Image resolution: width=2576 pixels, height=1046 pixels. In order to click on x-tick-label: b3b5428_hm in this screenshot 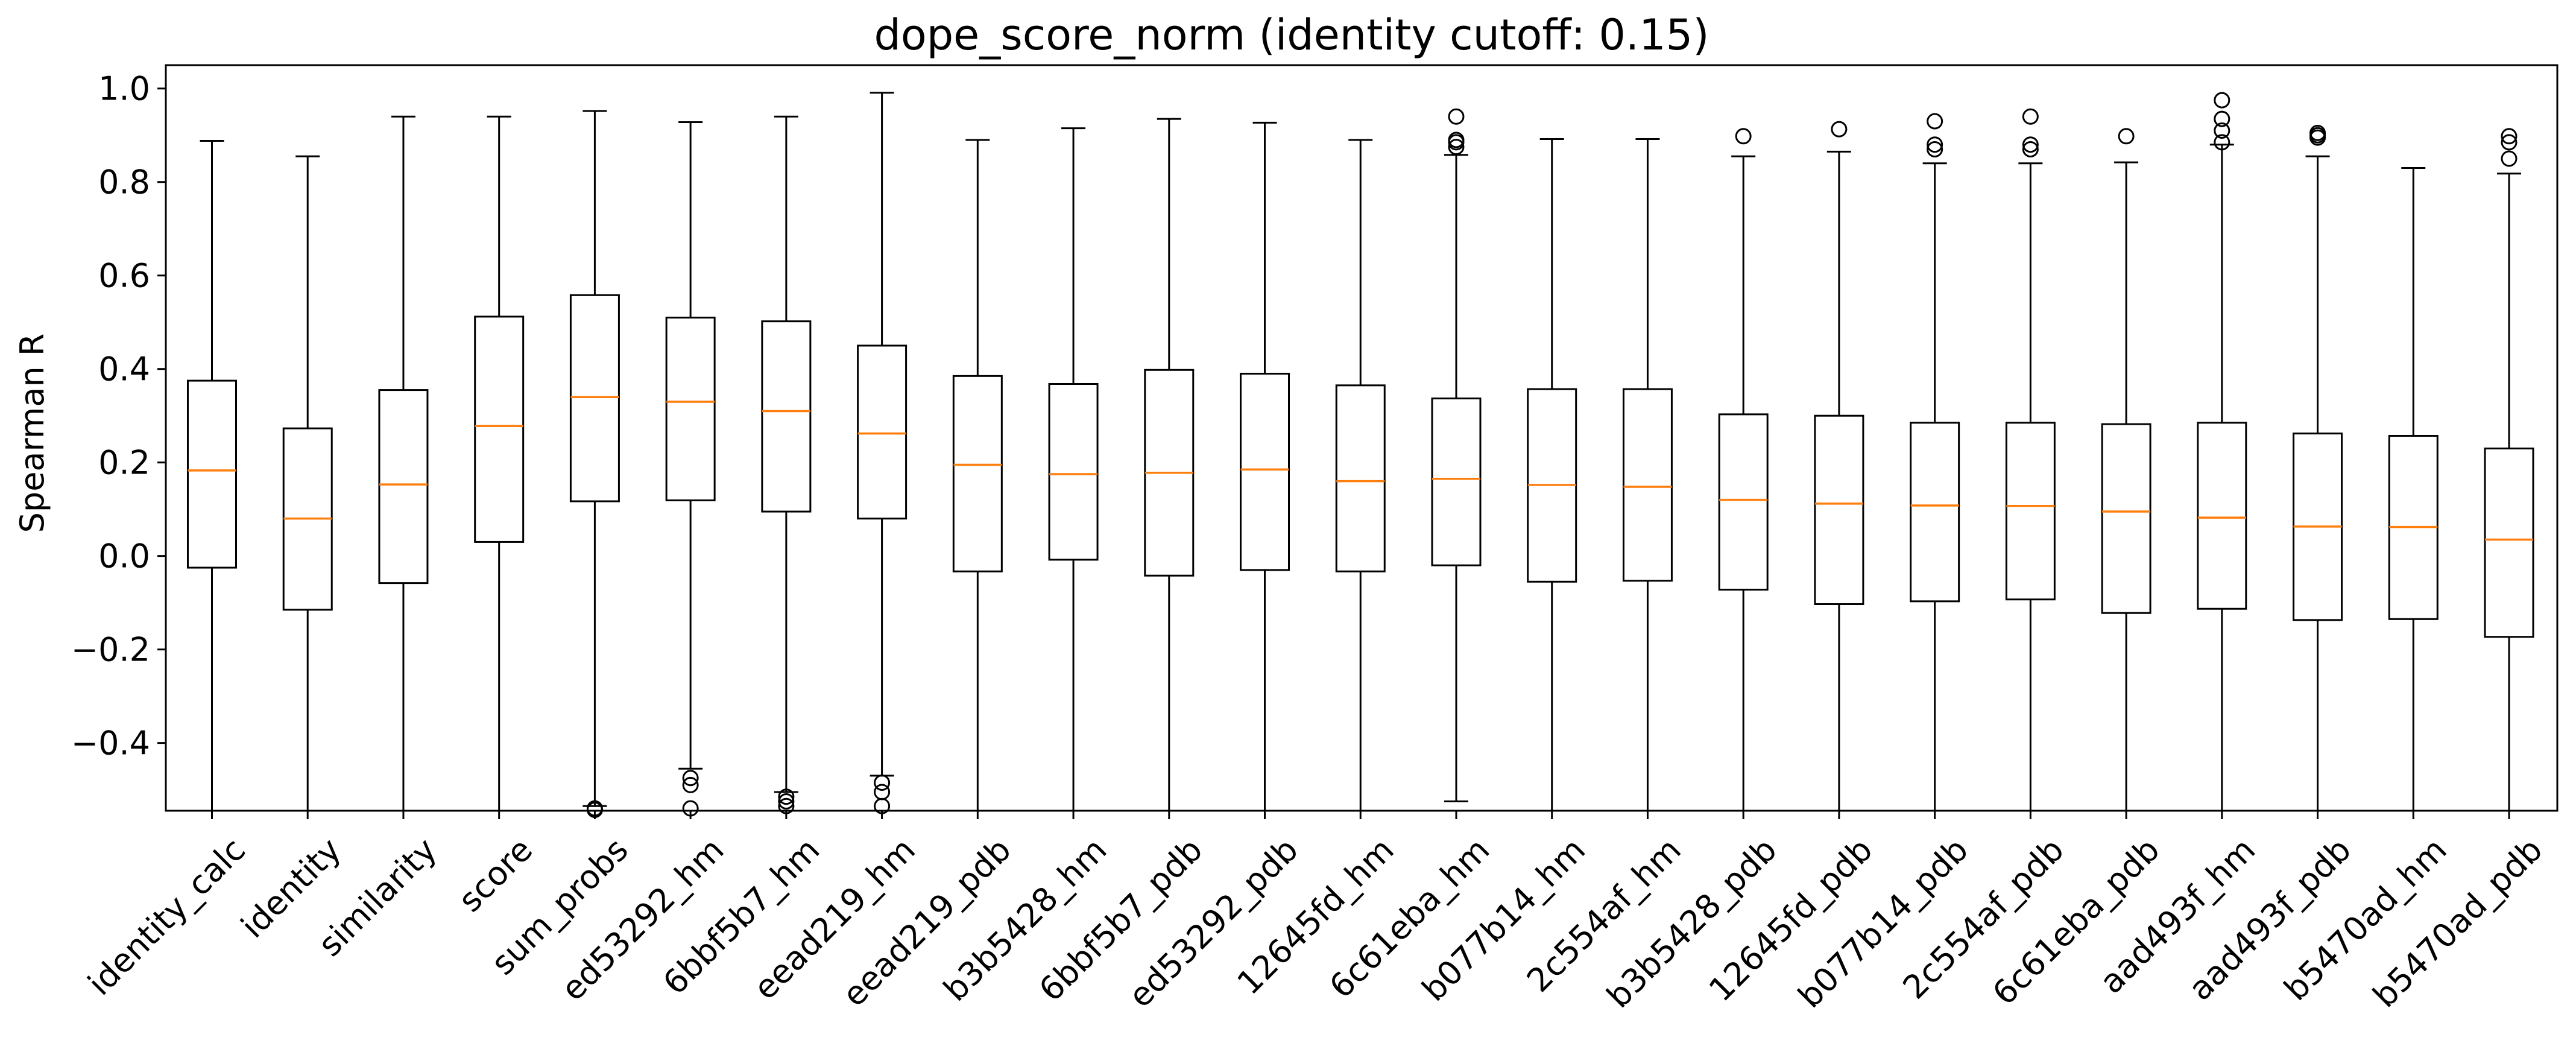, I will do `click(1025, 920)`.